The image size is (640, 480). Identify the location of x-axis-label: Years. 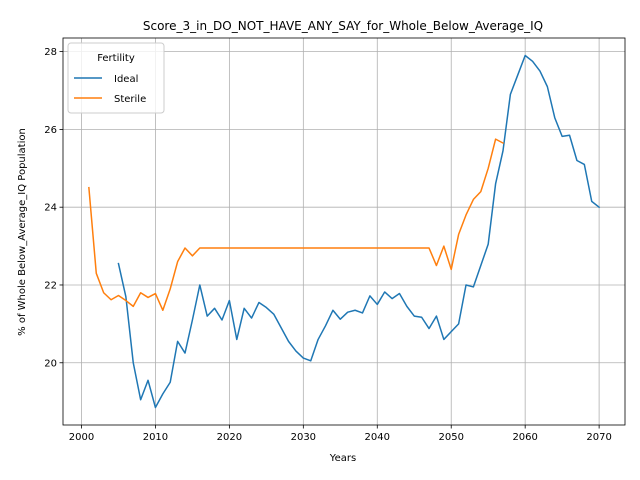
(342, 458).